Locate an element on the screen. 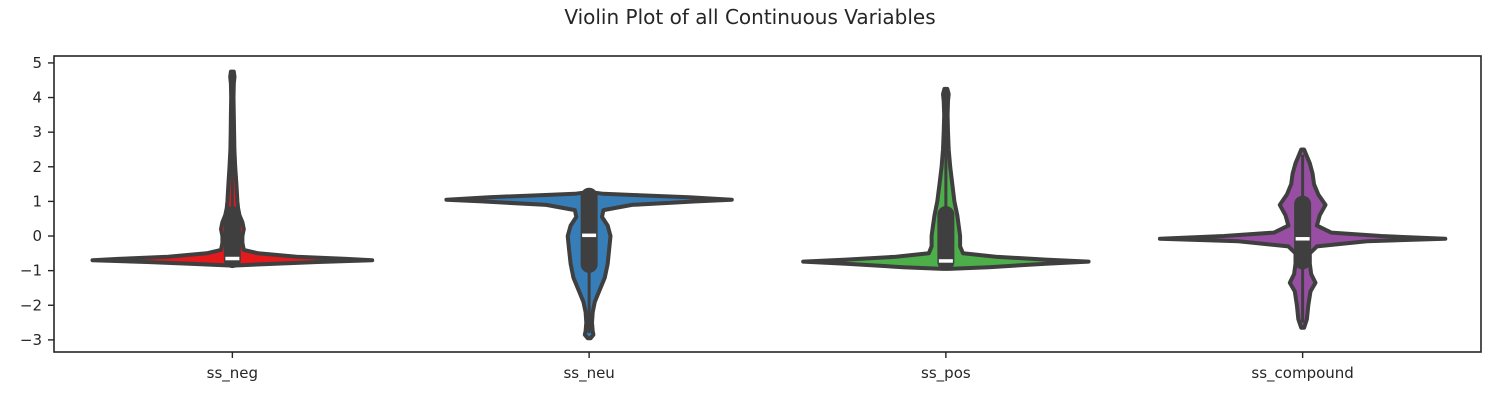 Image resolution: width=1500 pixels, height=400 pixels. y-tick-label: 1 is located at coordinates (37, 201).